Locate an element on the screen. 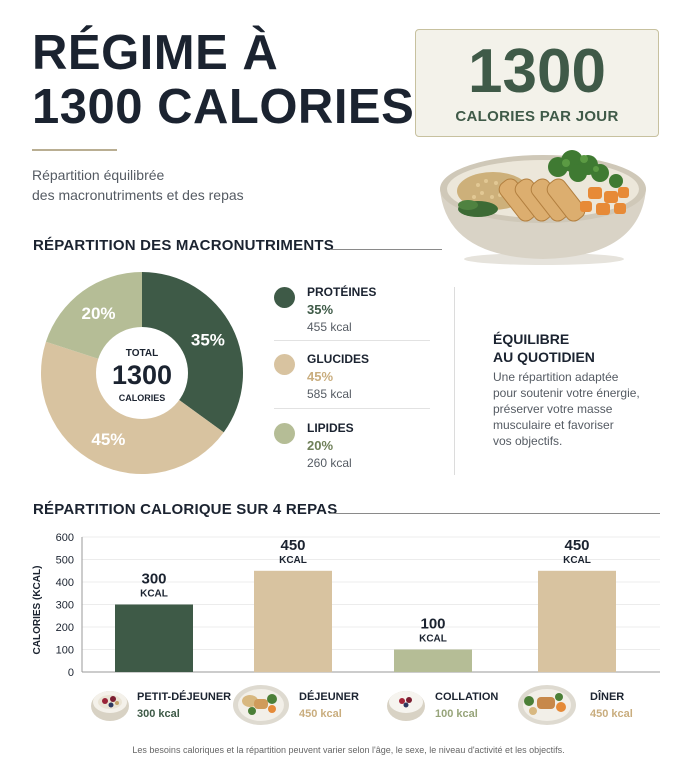 This screenshot has height=768, width=697. y-tick-label: 100 is located at coordinates (65, 651).